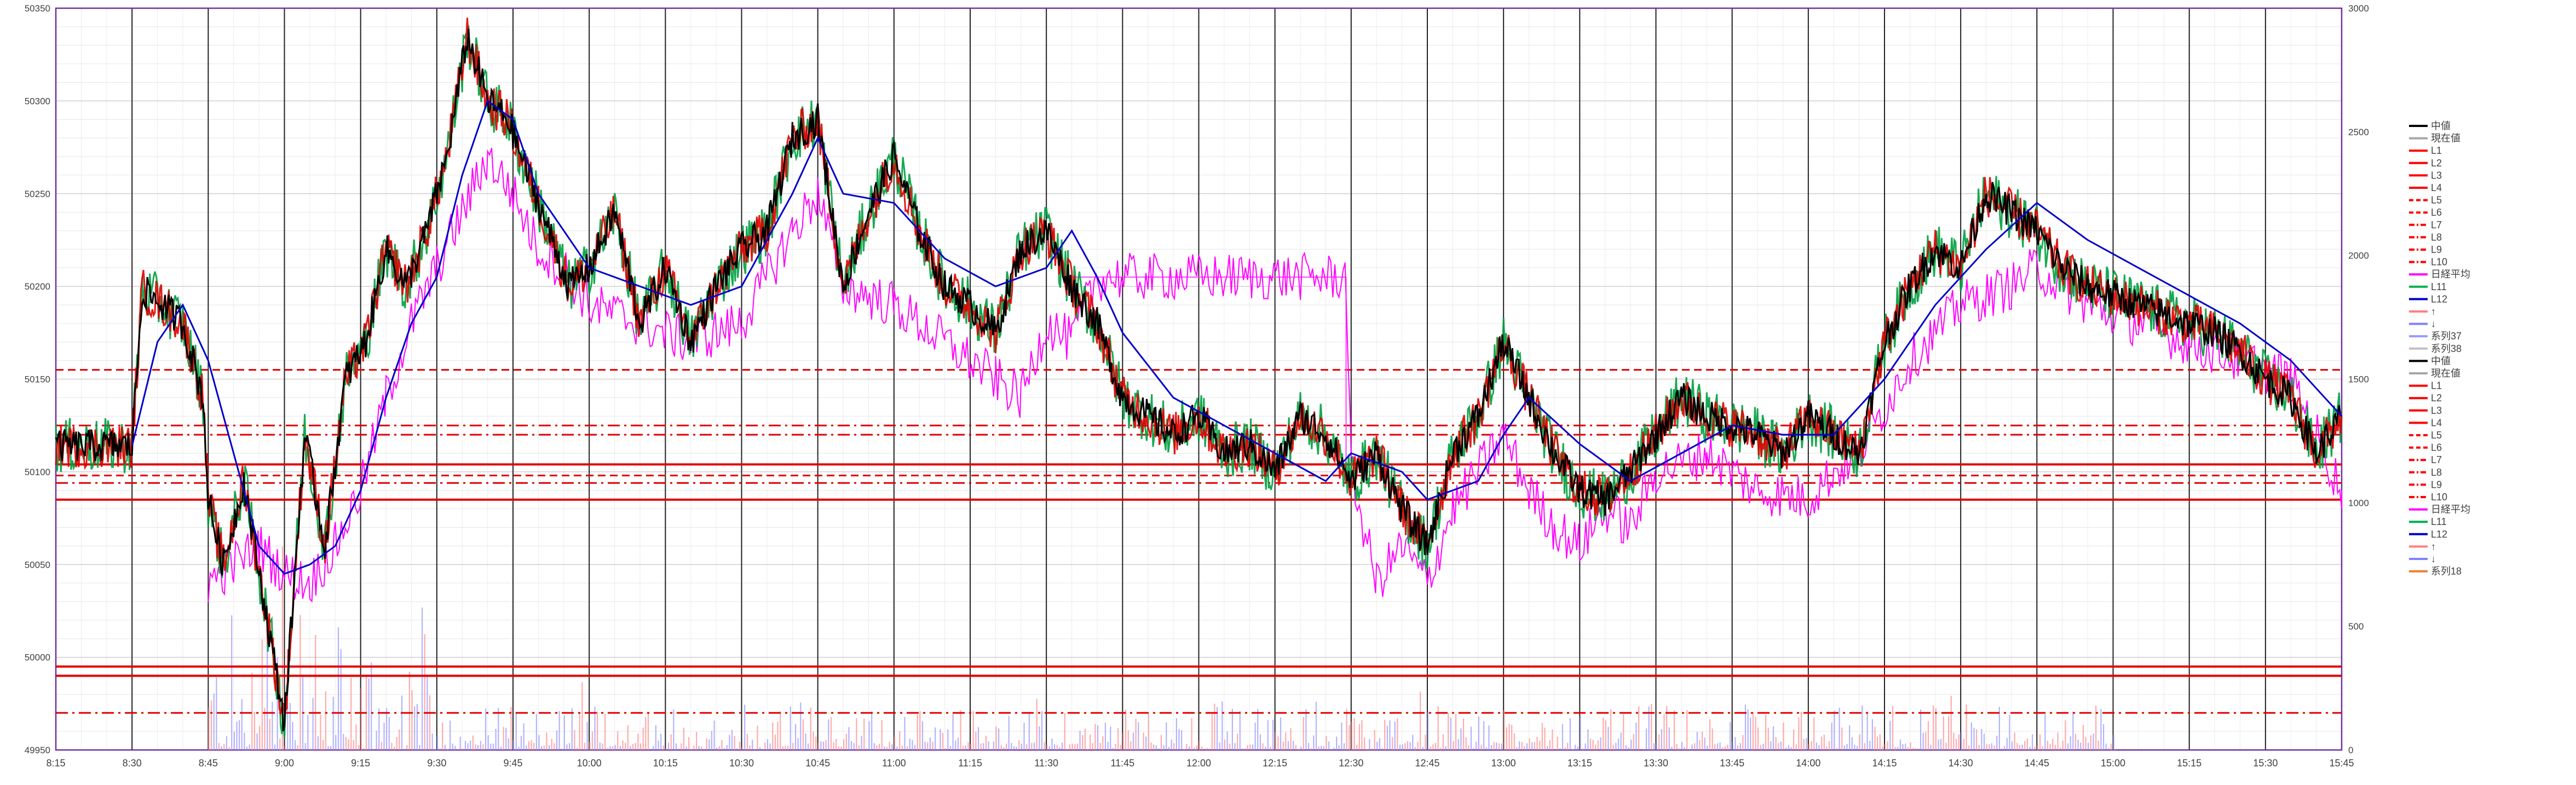  I want to click on y-tick-label: 49950, so click(37, 750).